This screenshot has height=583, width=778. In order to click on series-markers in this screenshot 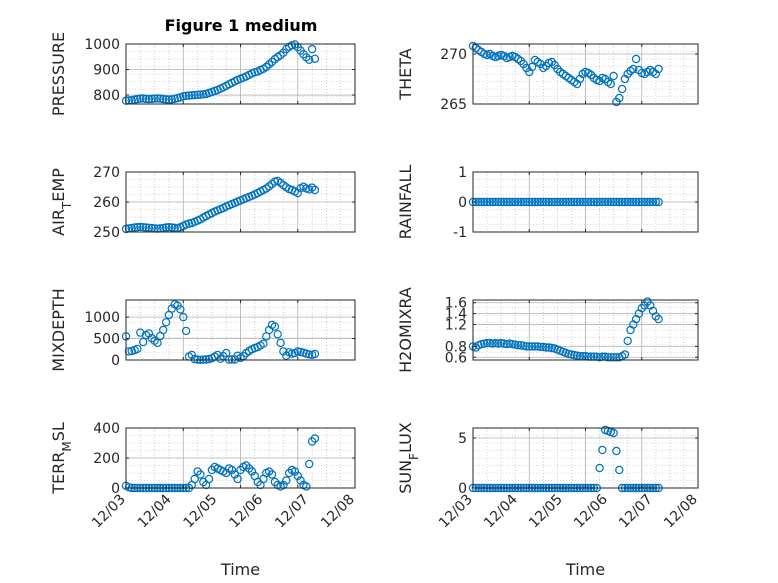, I will do `click(565, 329)`.